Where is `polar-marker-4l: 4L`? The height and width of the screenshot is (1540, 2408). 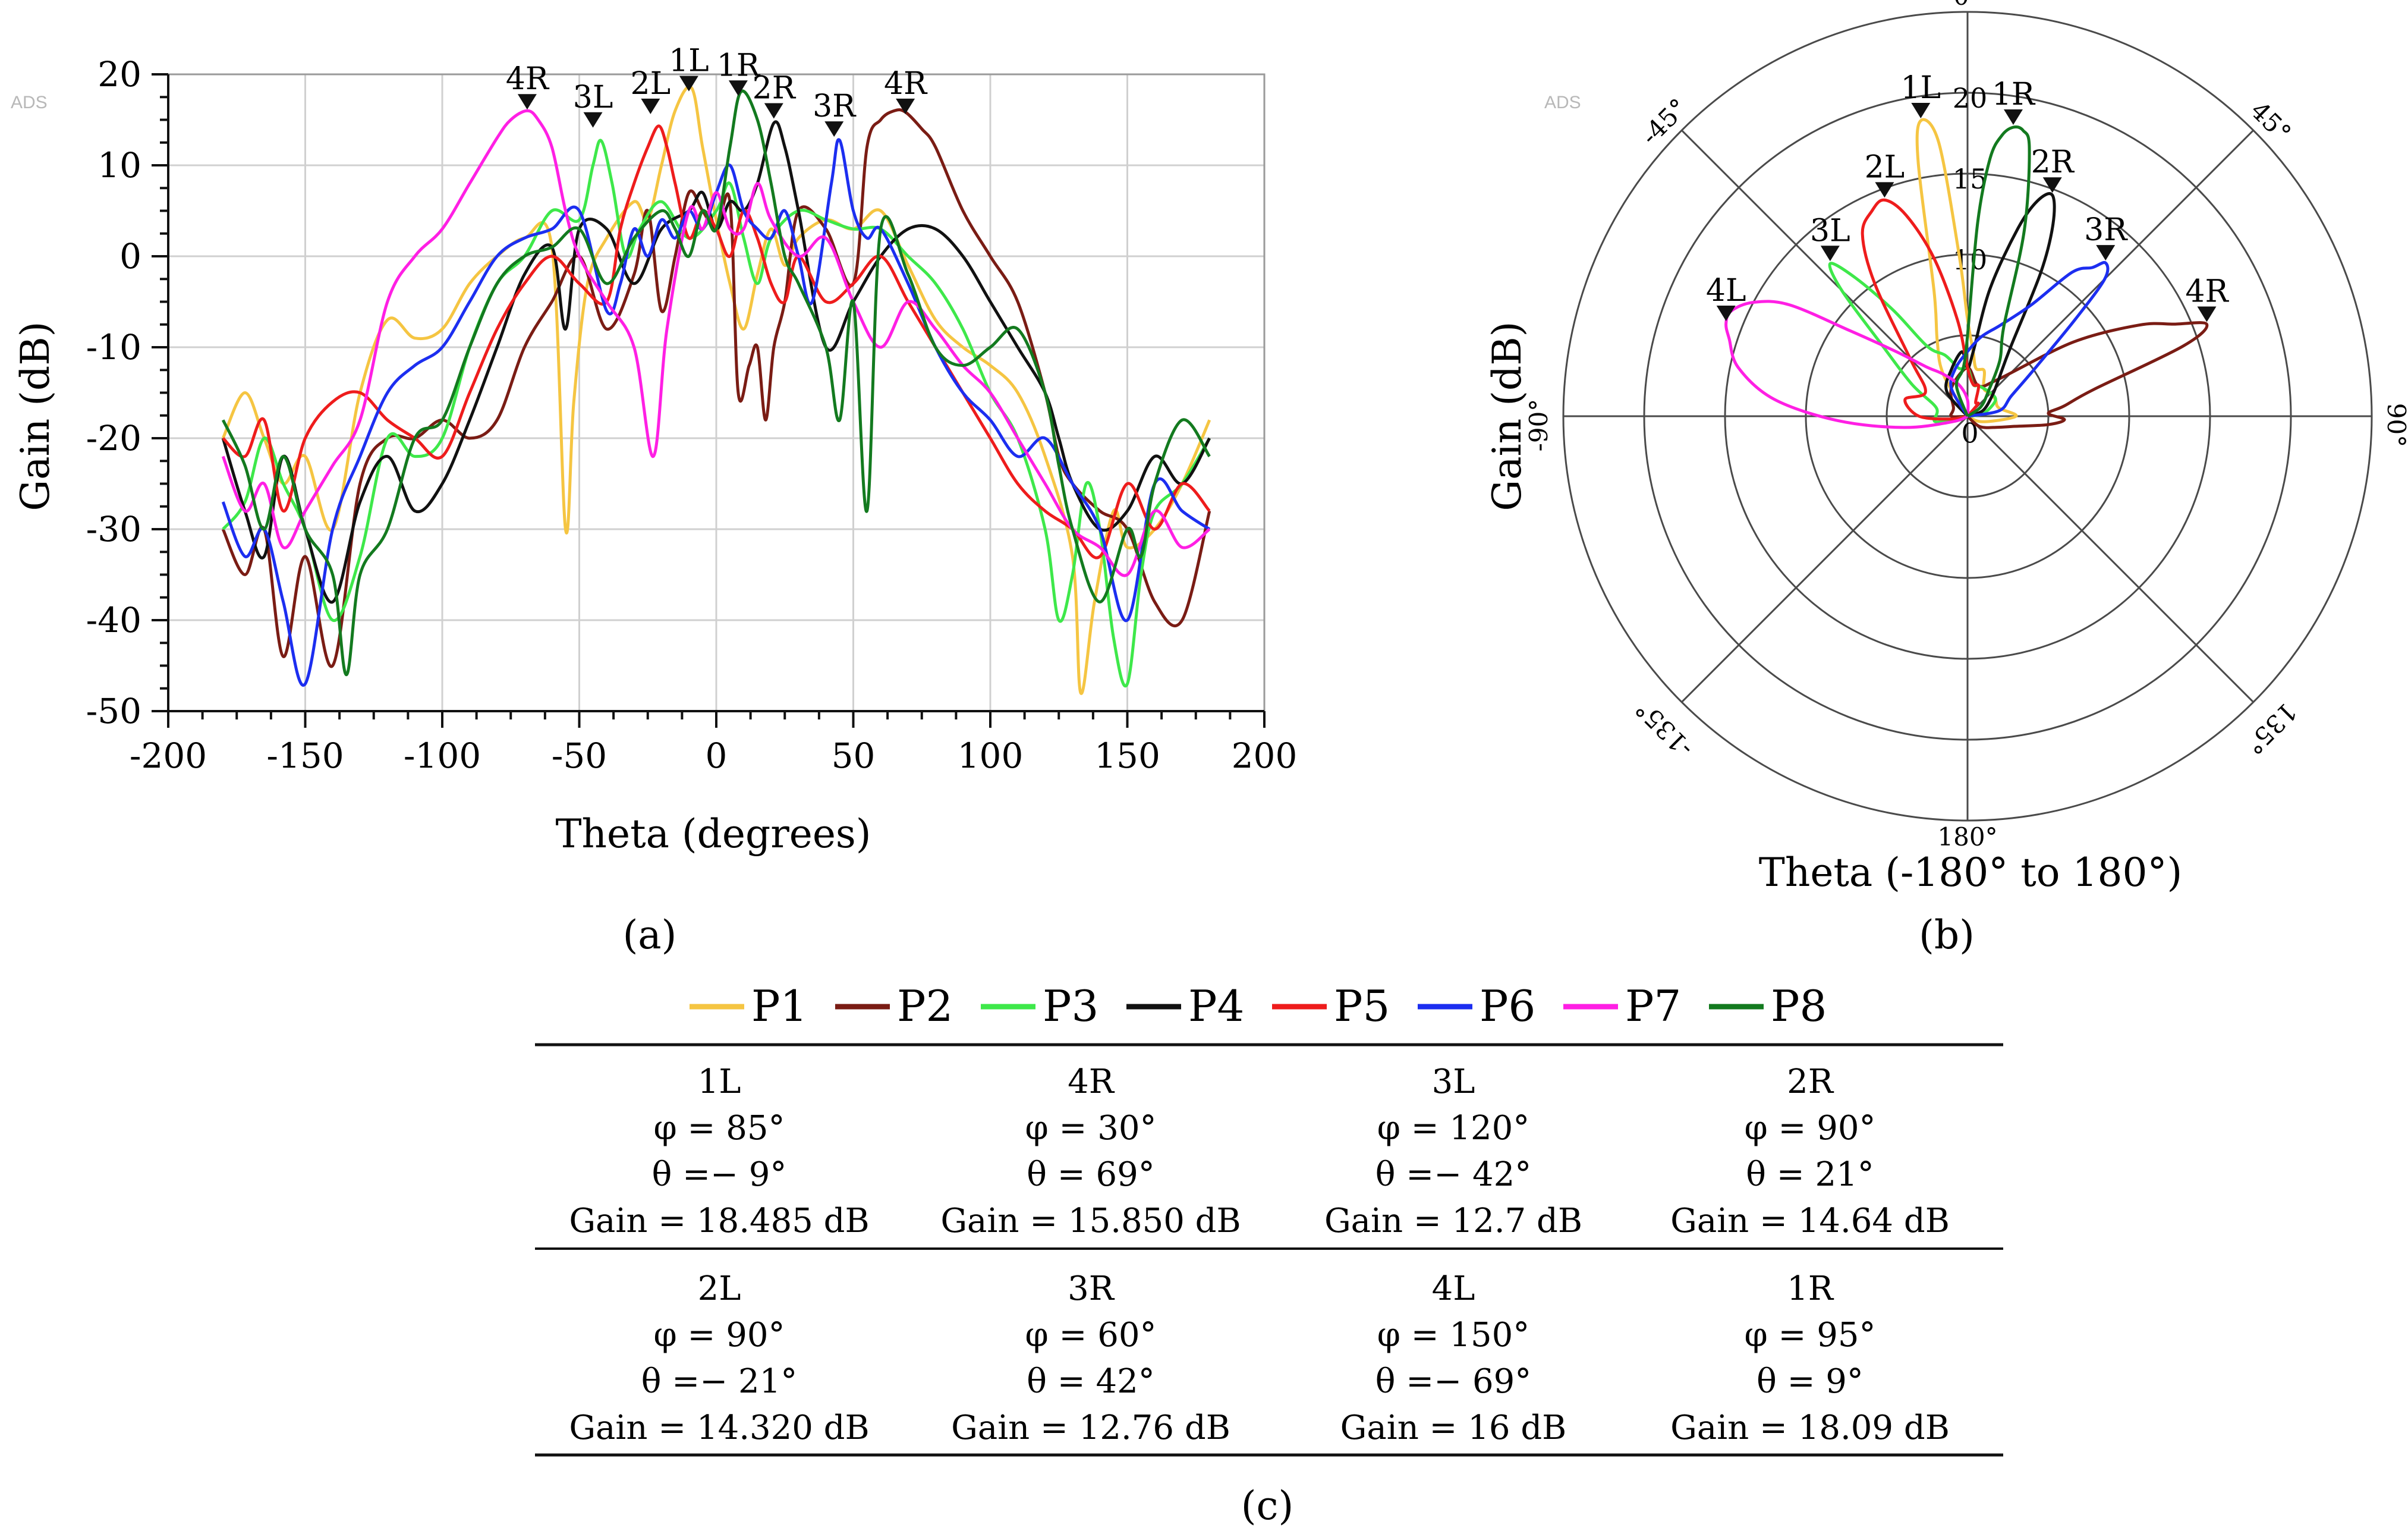 polar-marker-4l: 4L is located at coordinates (1726, 298).